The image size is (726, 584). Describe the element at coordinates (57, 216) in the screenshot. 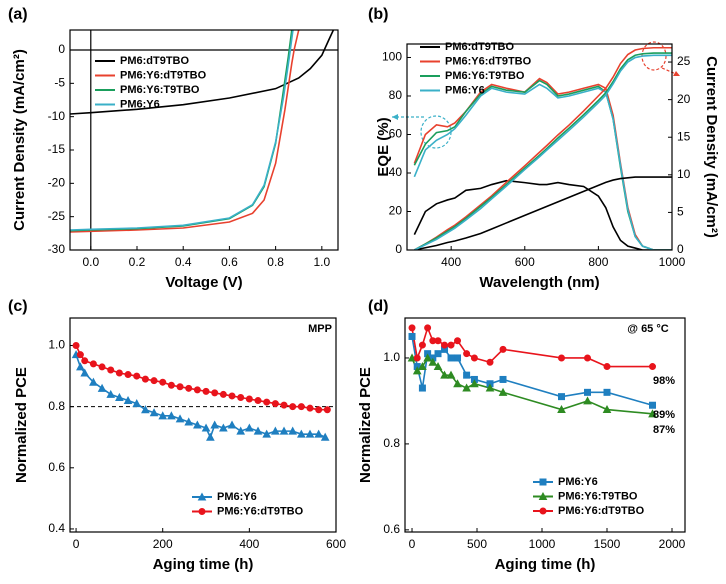

I see `y-tick-label: -25` at that location.